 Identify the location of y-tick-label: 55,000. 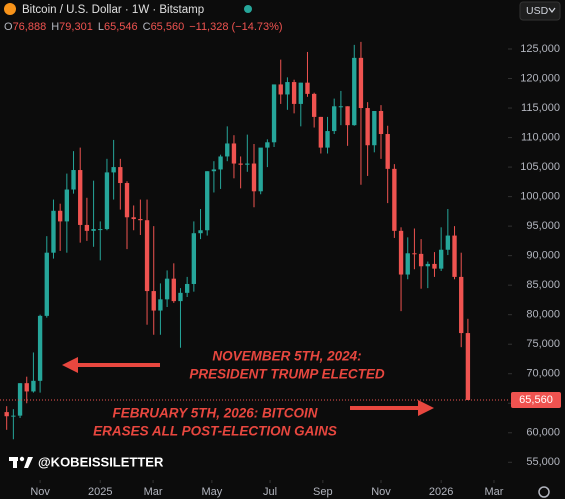
(543, 462).